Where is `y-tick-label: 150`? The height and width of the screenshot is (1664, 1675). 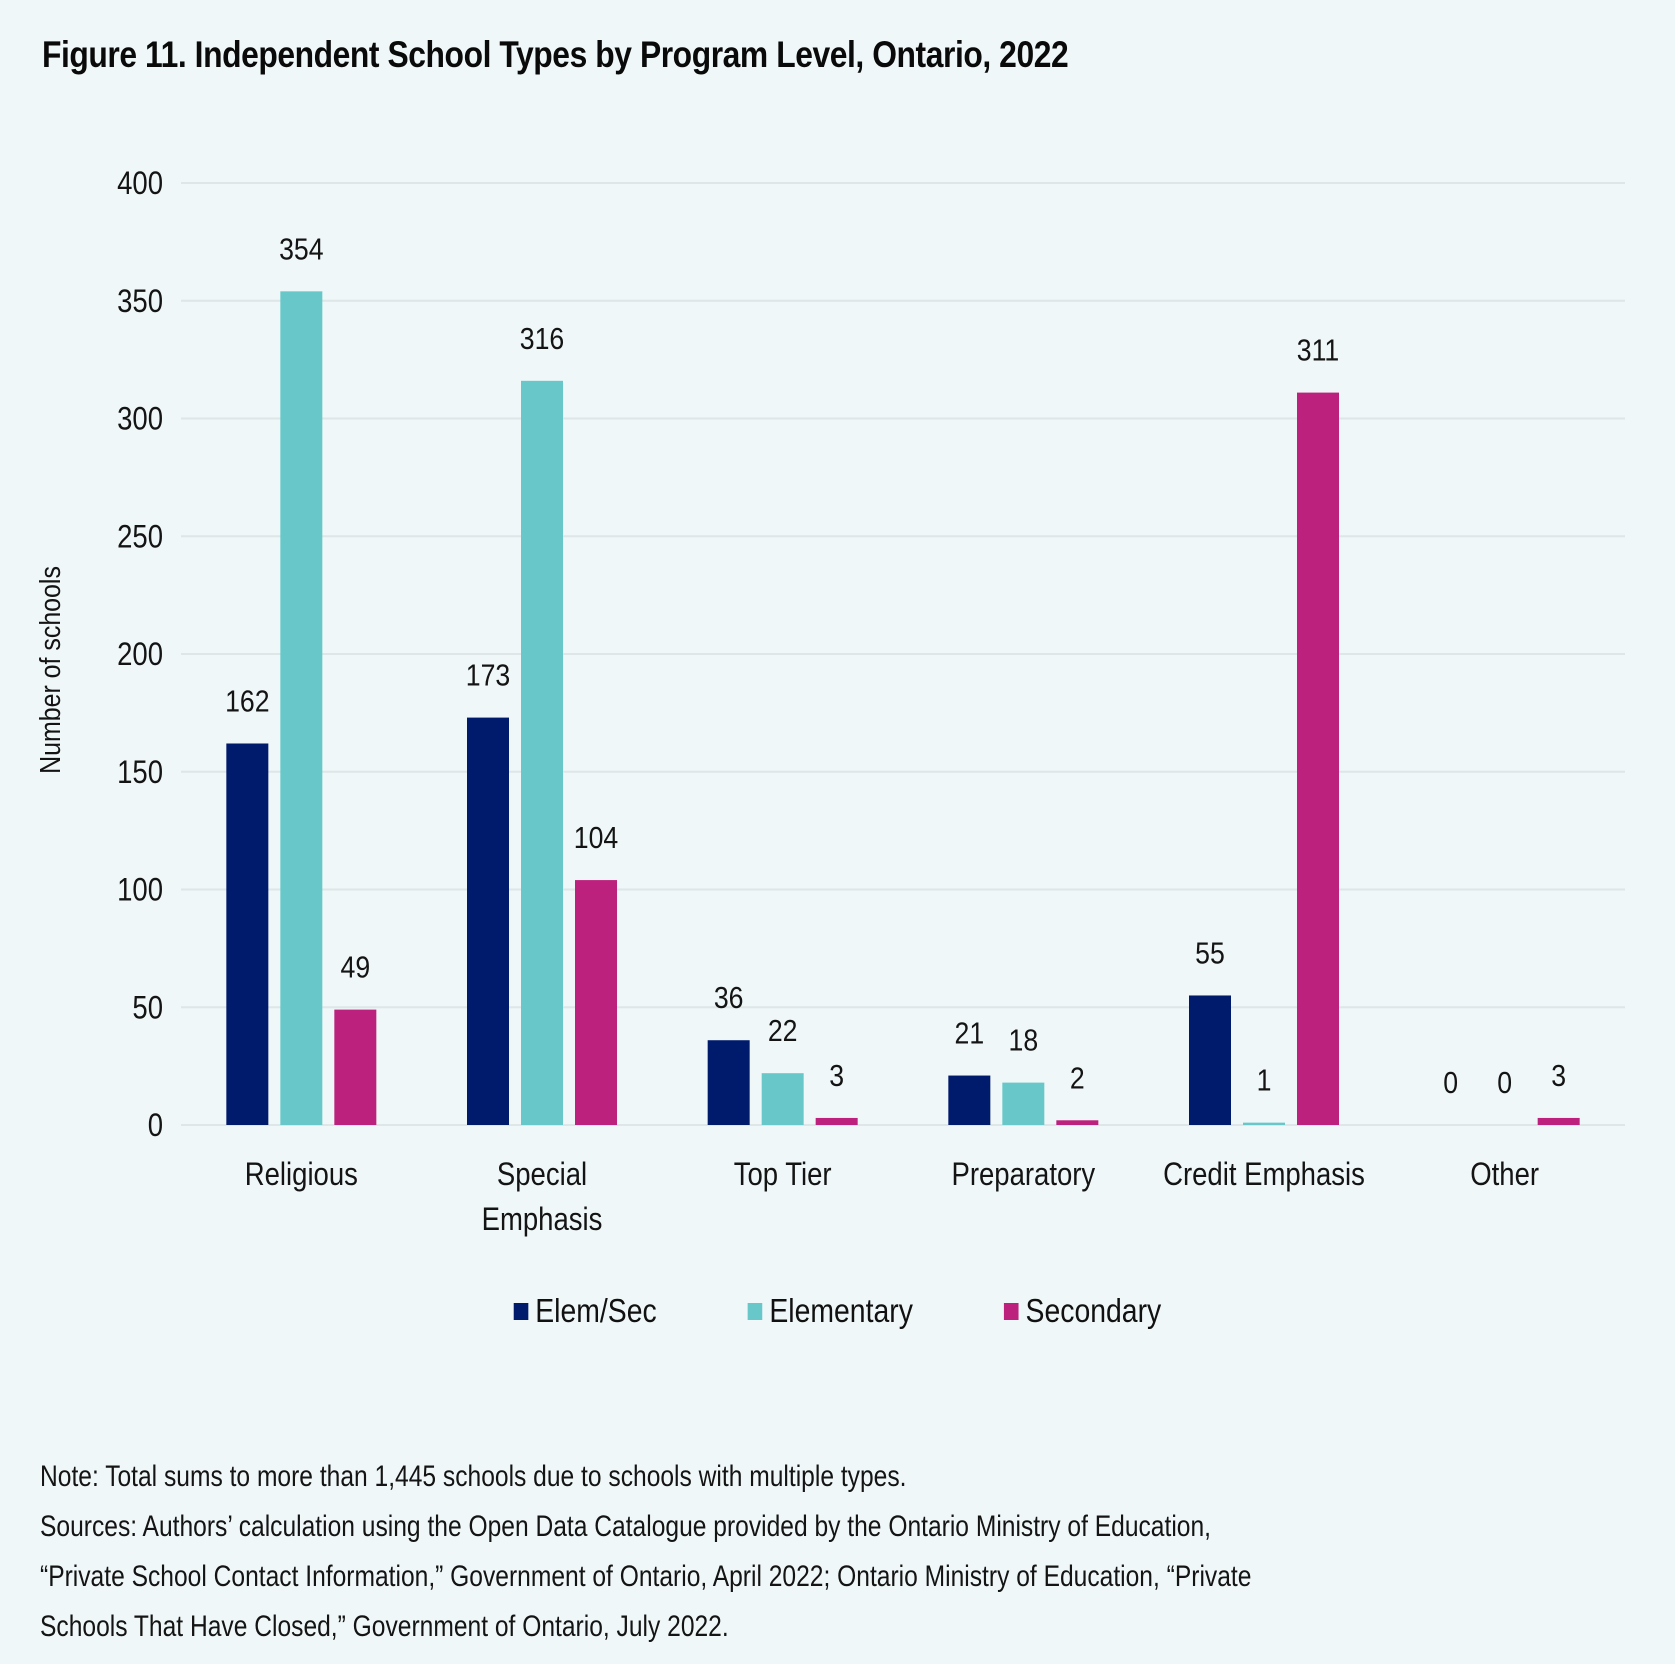 y-tick-label: 150 is located at coordinates (140, 772).